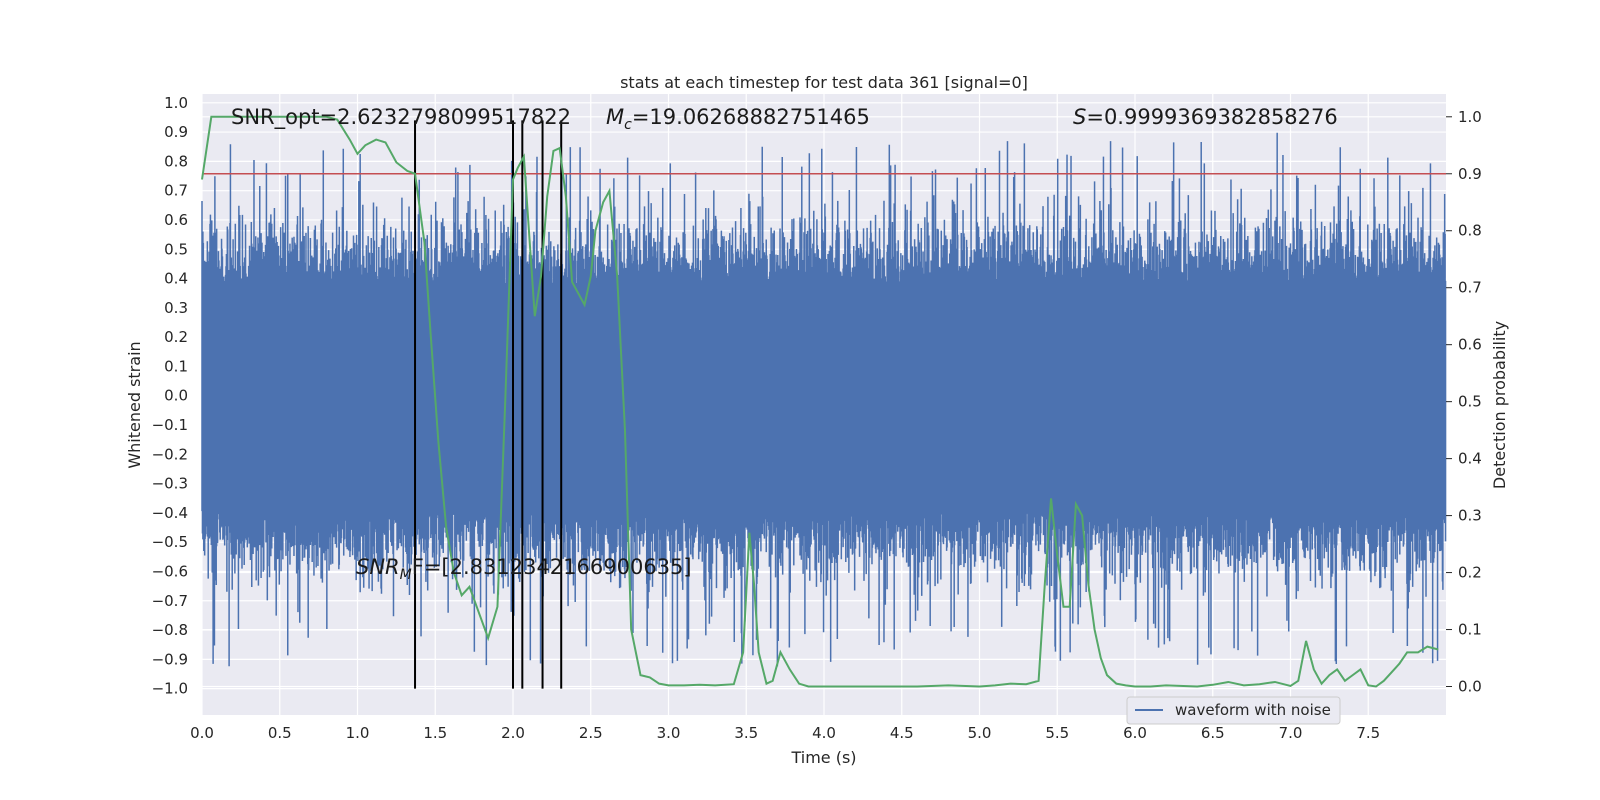  I want to click on y-left-tick-label: 0.2, so click(176, 337).